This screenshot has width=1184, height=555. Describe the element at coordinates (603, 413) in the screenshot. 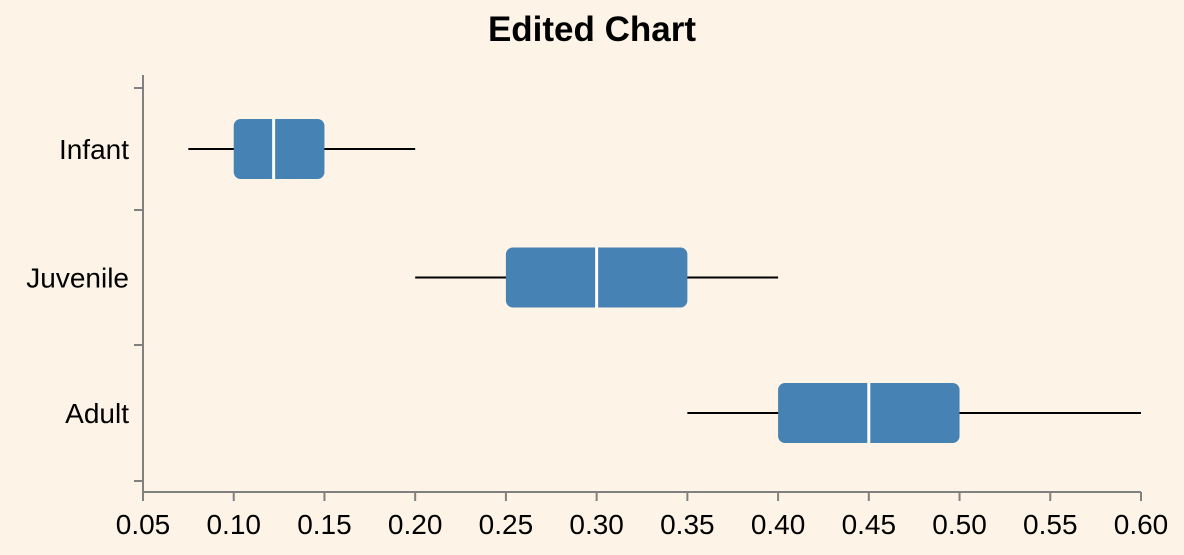

I see `box-adult: Adult` at that location.